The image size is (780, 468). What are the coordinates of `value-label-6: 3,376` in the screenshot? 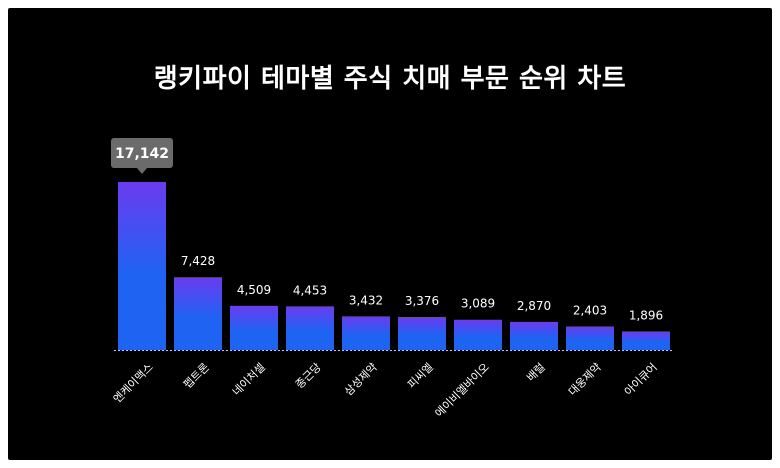 It's located at (422, 301).